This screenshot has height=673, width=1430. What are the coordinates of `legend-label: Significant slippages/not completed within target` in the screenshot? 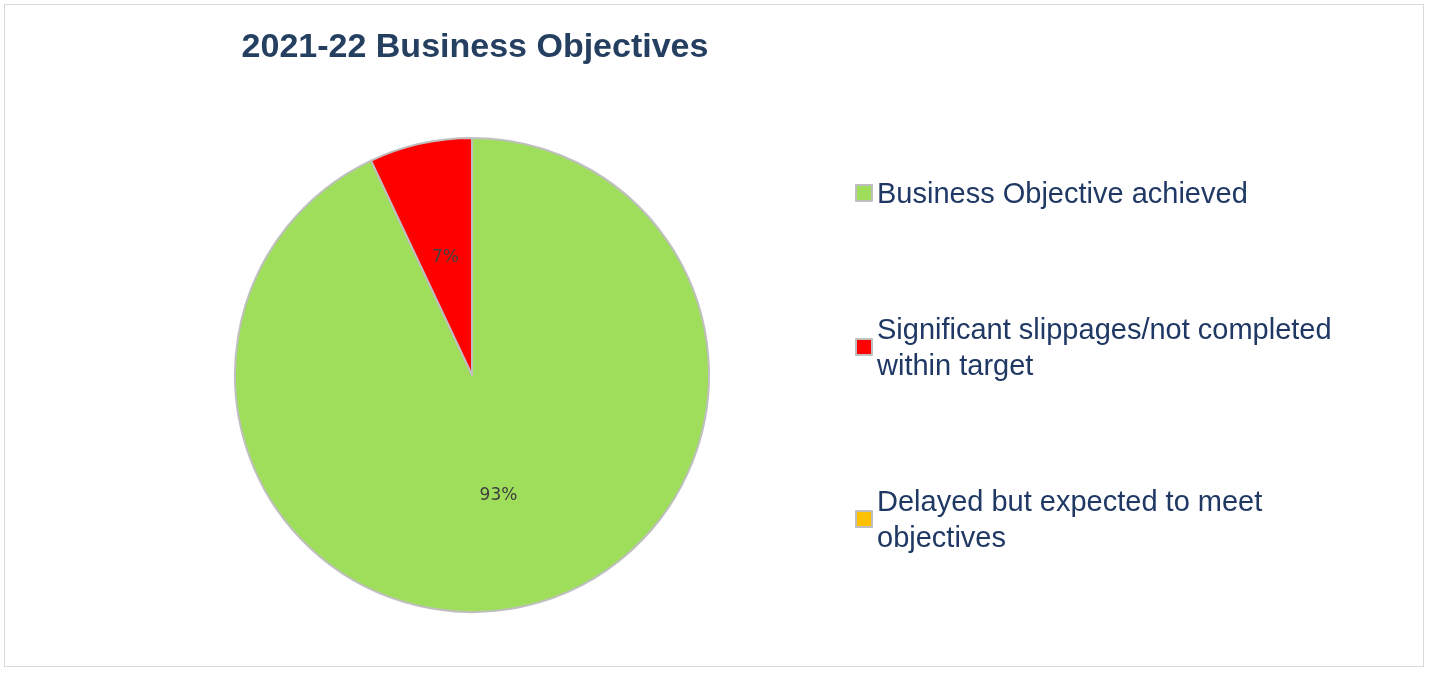 It's located at (1108, 347).